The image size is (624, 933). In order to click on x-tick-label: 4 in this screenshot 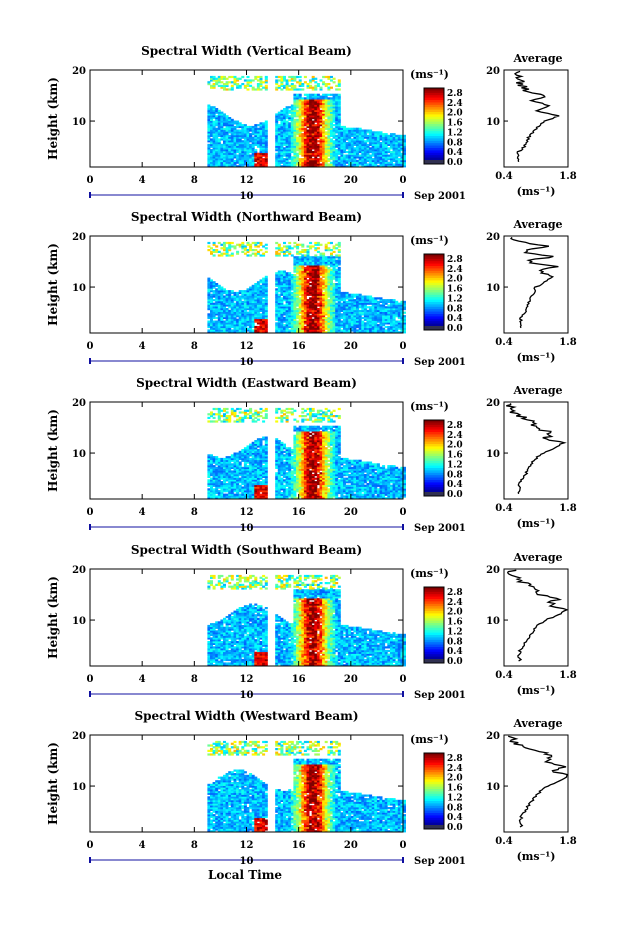, I will do `click(142, 346)`.